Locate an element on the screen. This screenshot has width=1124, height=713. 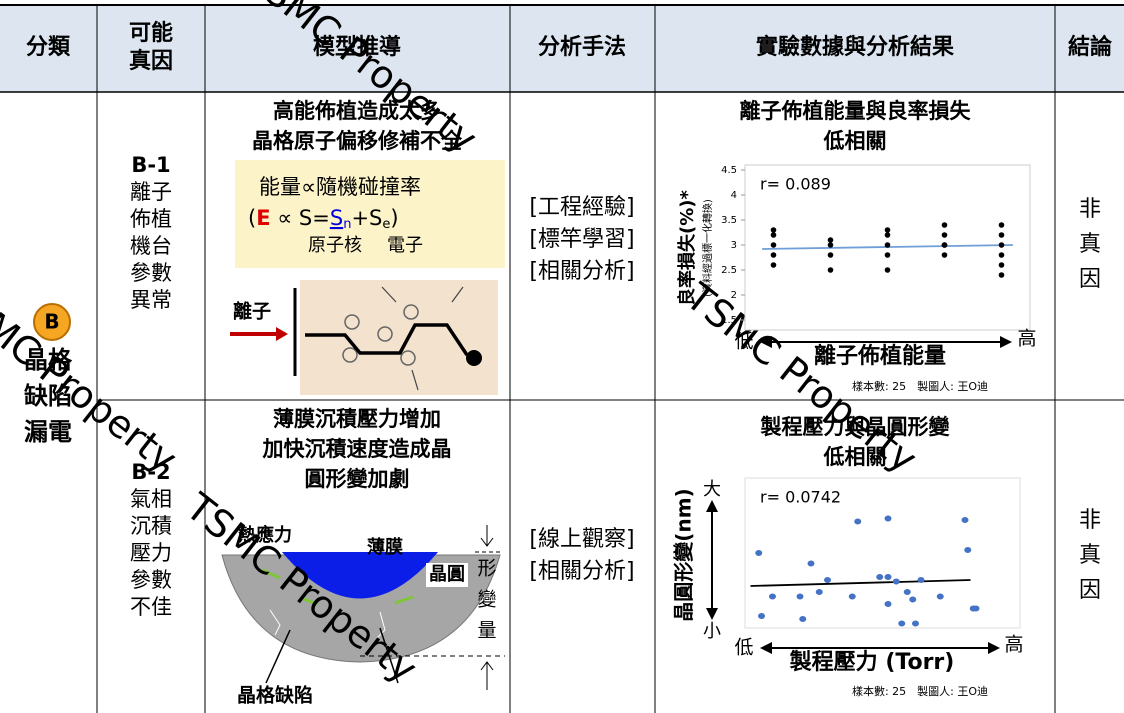
formula-label: 電子 is located at coordinates (405, 245).